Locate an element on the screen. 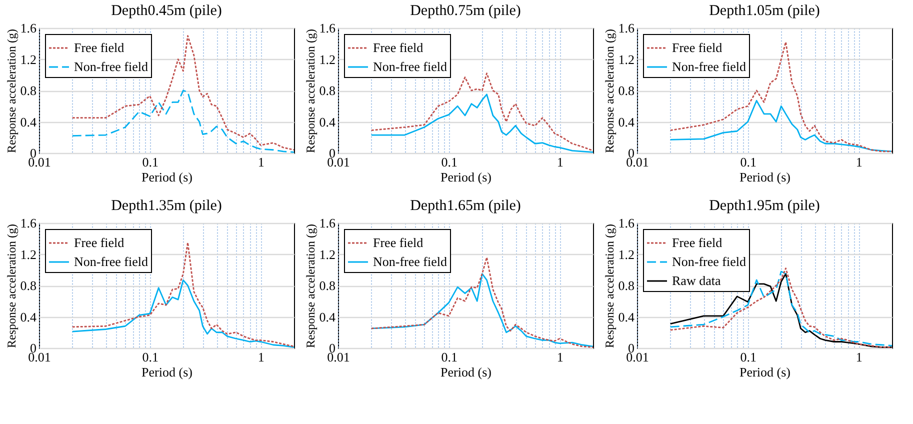  chart-title: Depth0.45m (pile) is located at coordinates (166, 11).